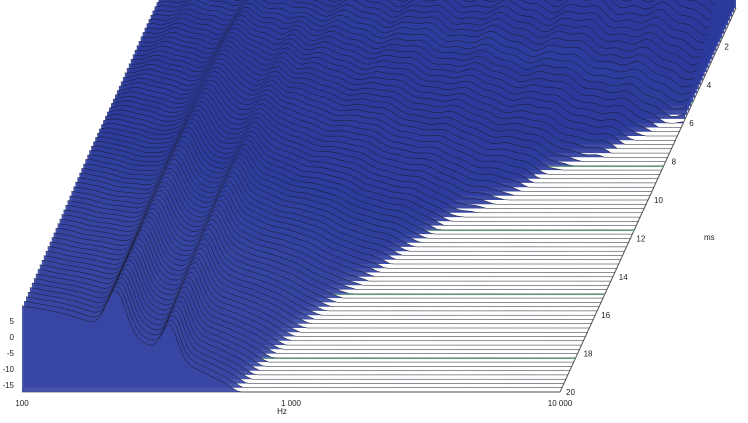  What do you see at coordinates (709, 85) in the screenshot?
I see `time-tick-label: 4` at bounding box center [709, 85].